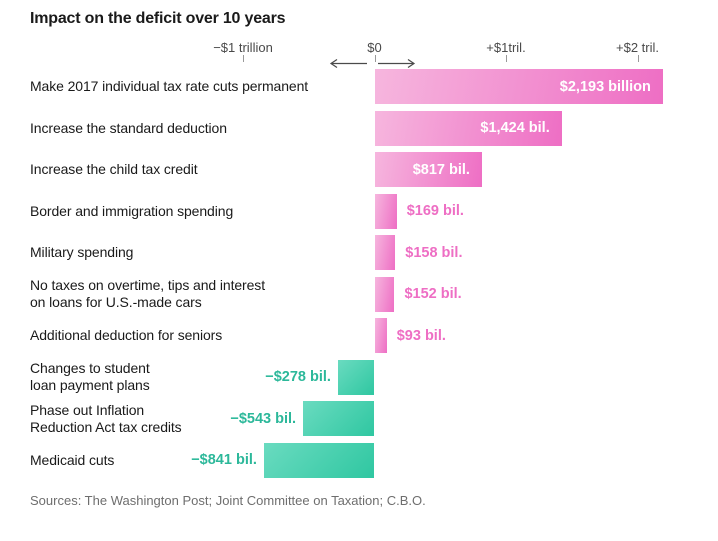  What do you see at coordinates (637, 47) in the screenshot?
I see `axis-tick-label: +$2 tril.` at bounding box center [637, 47].